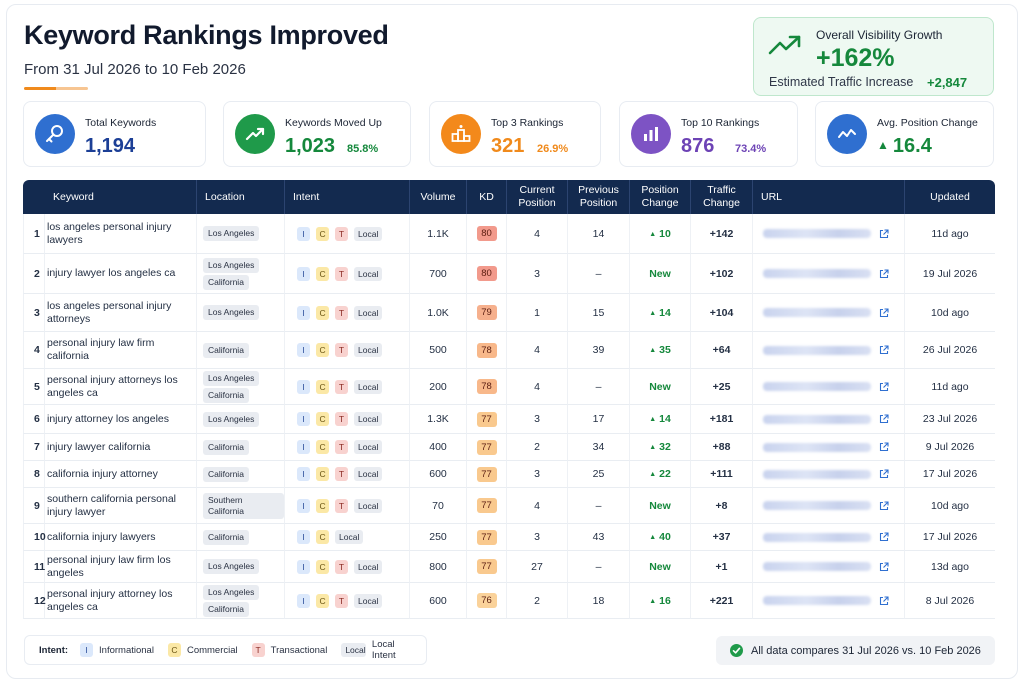 The height and width of the screenshot is (683, 1024). What do you see at coordinates (661, 350) in the screenshot?
I see `position-change-cell: ▲ 35` at bounding box center [661, 350].